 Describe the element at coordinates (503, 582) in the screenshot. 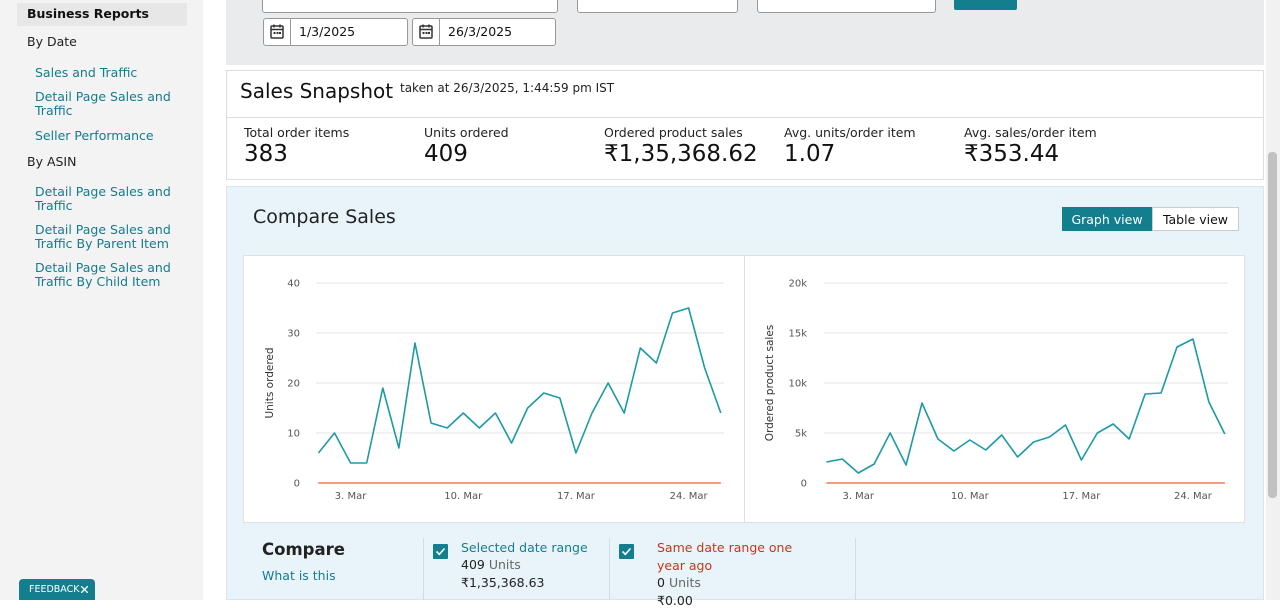

I see `legend-sales: ₹1,35,368.63` at that location.